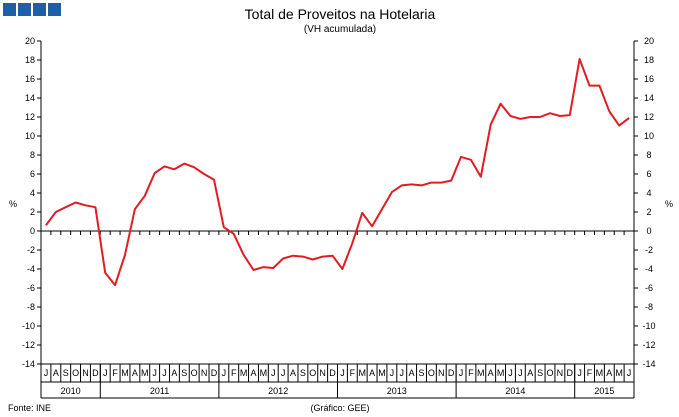 This screenshot has width=679, height=417. Describe the element at coordinates (339, 408) in the screenshot. I see `credit-note: (Gráfico: GEE)` at that location.